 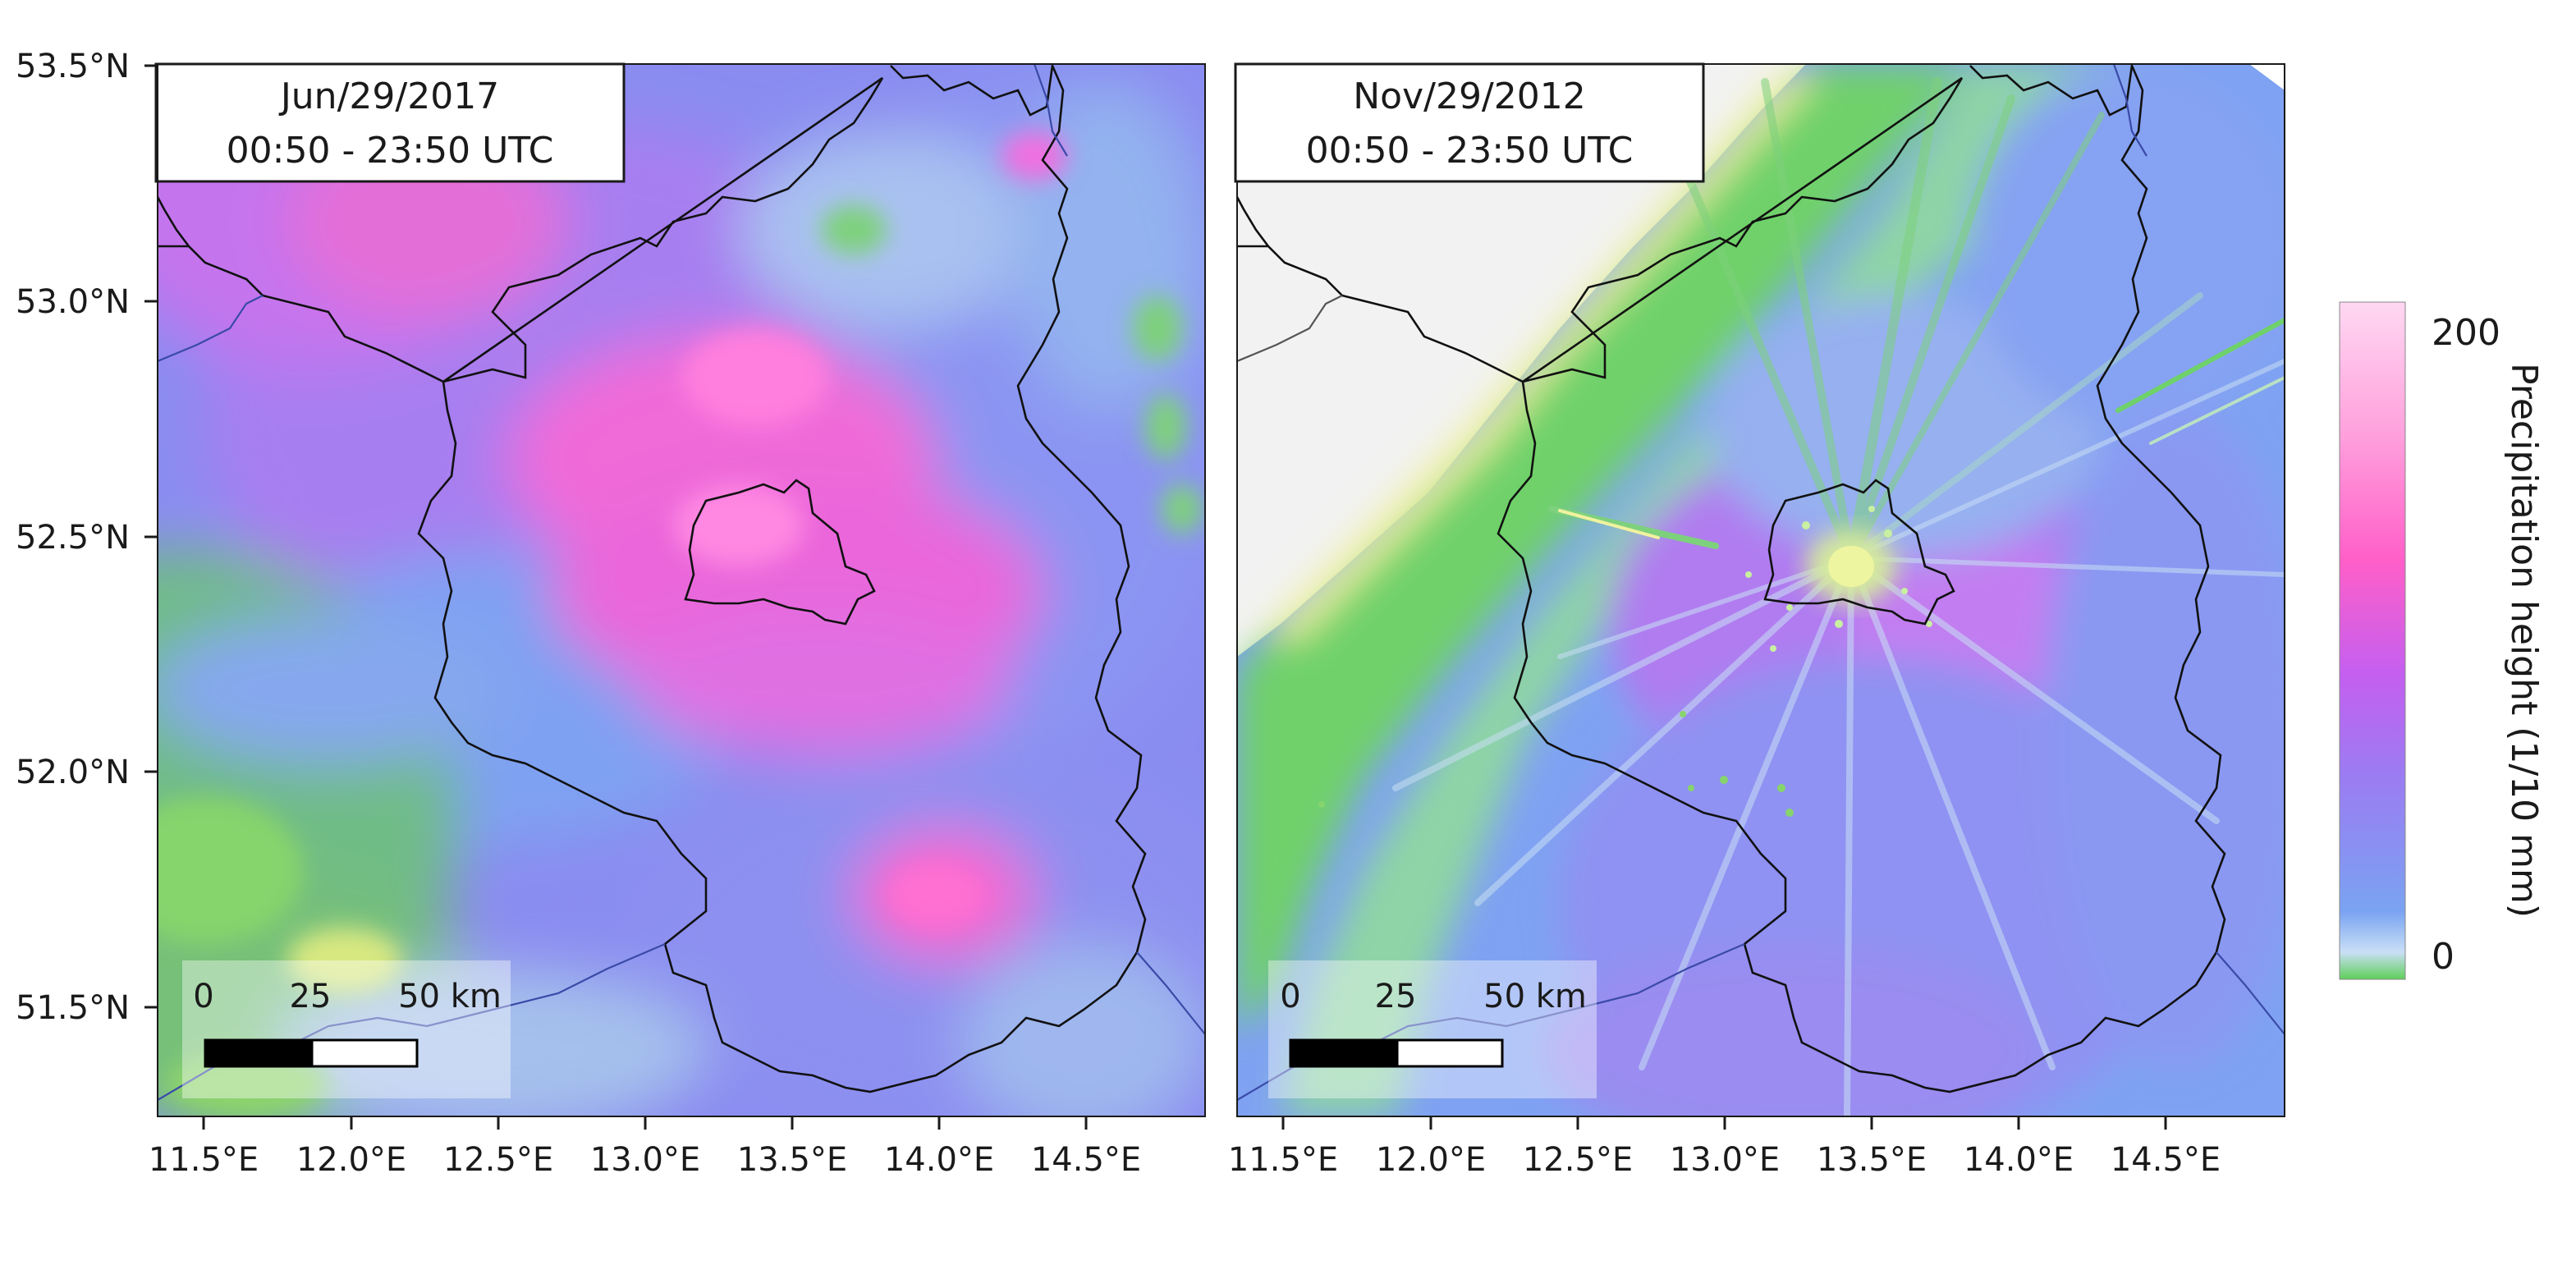 What do you see at coordinates (87, 582) in the screenshot?
I see `y-axis: 53.5°N 53.0°N 52.5°N 52.0°N 51.5°N` at bounding box center [87, 582].